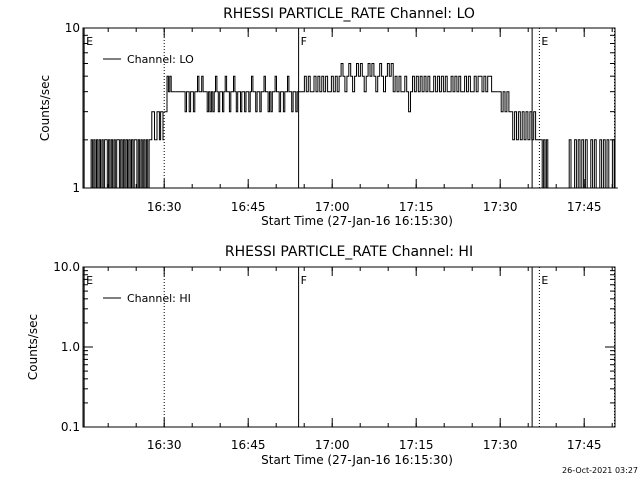 The image size is (640, 484). What do you see at coordinates (72, 28) in the screenshot?
I see `y-tick-label: 10` at bounding box center [72, 28].